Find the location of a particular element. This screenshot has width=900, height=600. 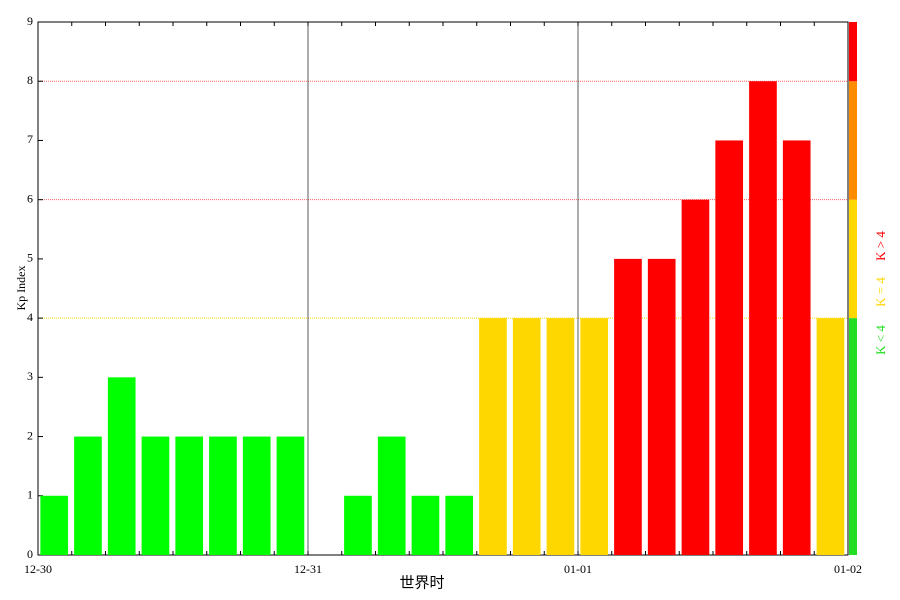

x-tick-label: 12-30 is located at coordinates (38, 569).